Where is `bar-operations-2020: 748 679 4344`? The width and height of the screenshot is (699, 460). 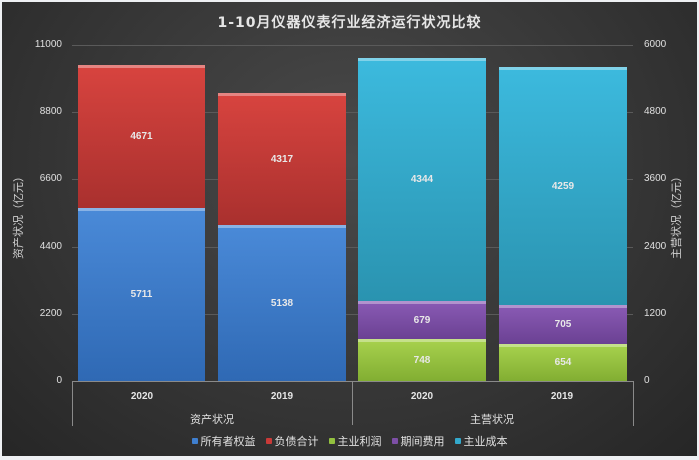 bar-operations-2020: 748 679 4344 is located at coordinates (422, 219).